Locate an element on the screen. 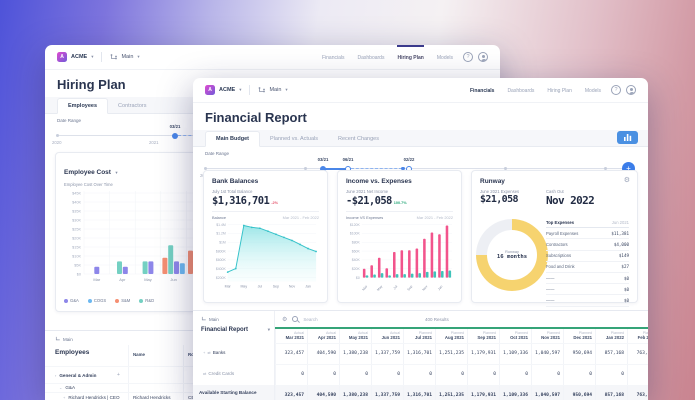  slider-handle-start is located at coordinates (323, 168).